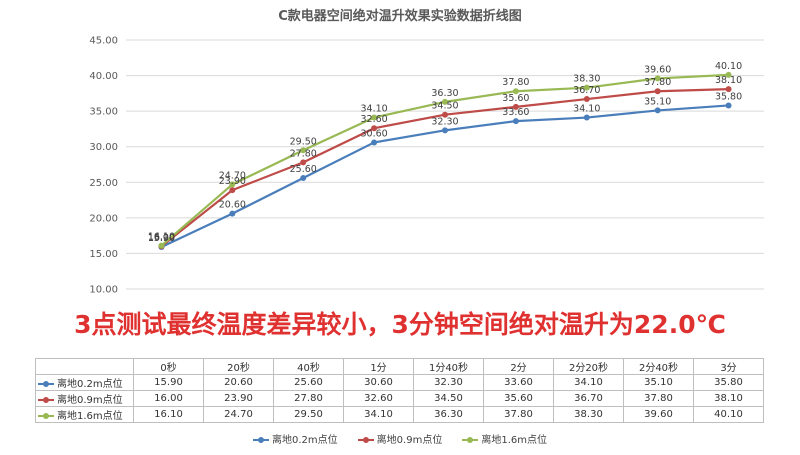 Image resolution: width=800 pixels, height=455 pixels. I want to click on data-label: 30.60, so click(374, 133).